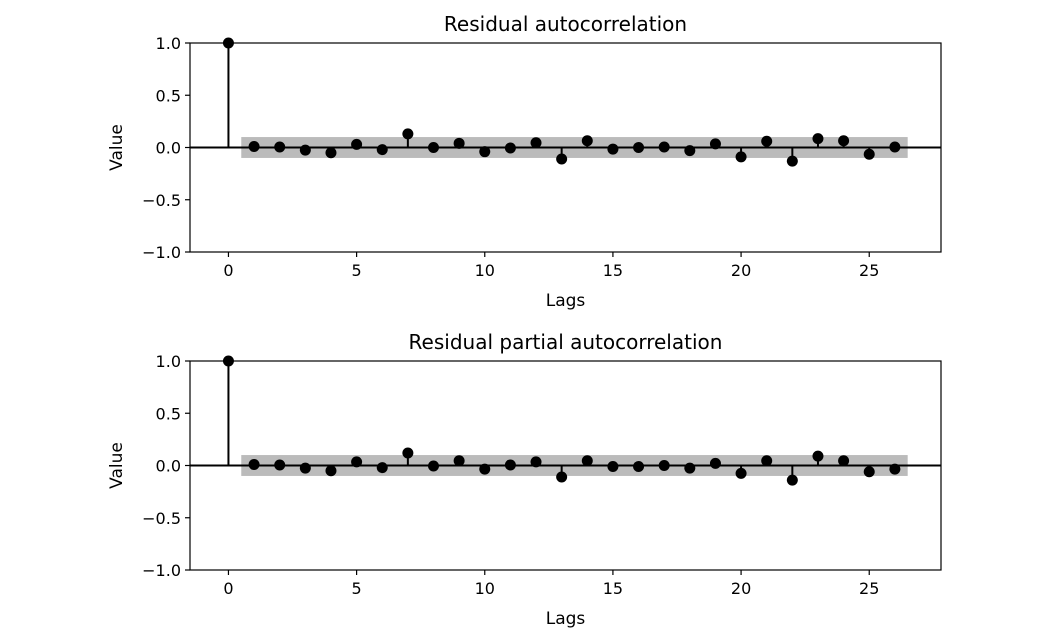 The width and height of the screenshot is (1048, 643). Describe the element at coordinates (613, 588) in the screenshot. I see `pacf-x-tick-label: 15` at that location.